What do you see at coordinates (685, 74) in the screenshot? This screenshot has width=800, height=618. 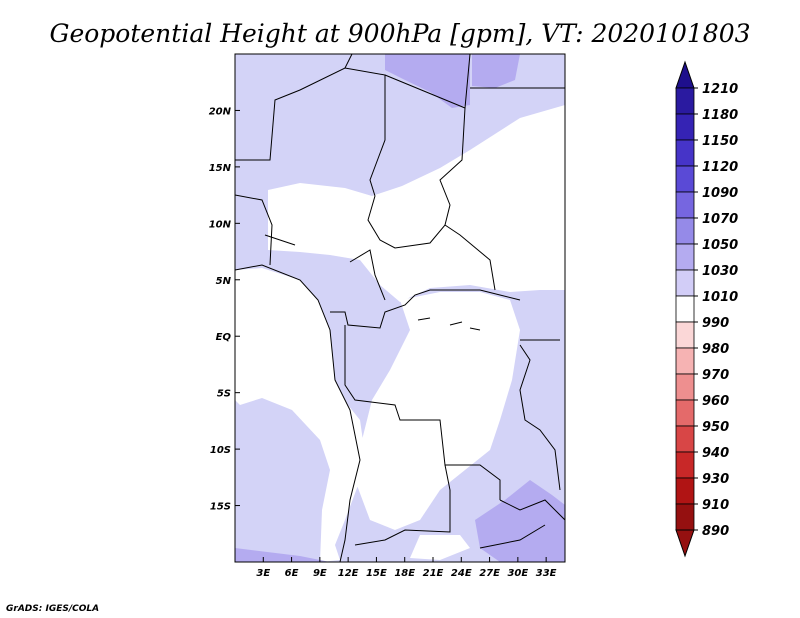 I see `colorbar-top-arrow` at bounding box center [685, 74].